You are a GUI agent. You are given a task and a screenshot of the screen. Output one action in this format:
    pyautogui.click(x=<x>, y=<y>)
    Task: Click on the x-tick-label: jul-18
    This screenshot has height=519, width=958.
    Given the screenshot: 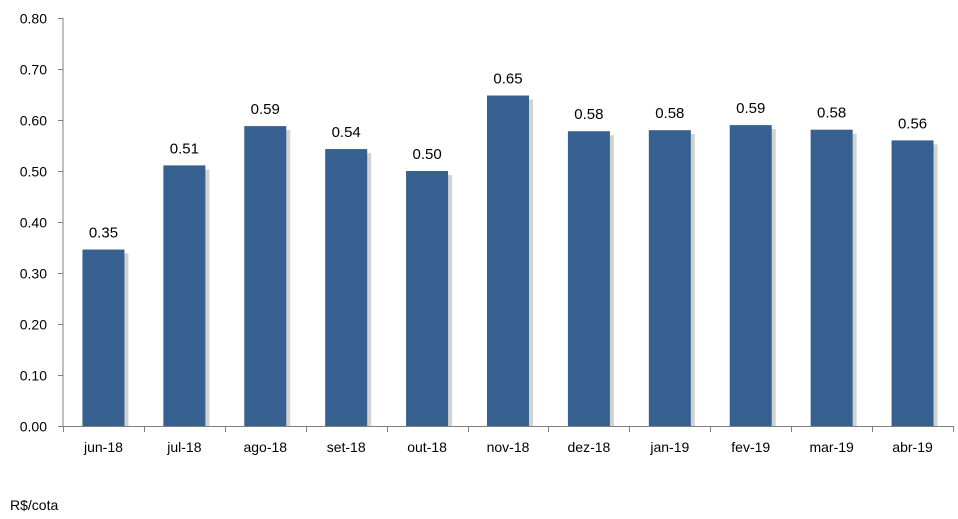 What is the action you would take?
    pyautogui.click(x=183, y=447)
    